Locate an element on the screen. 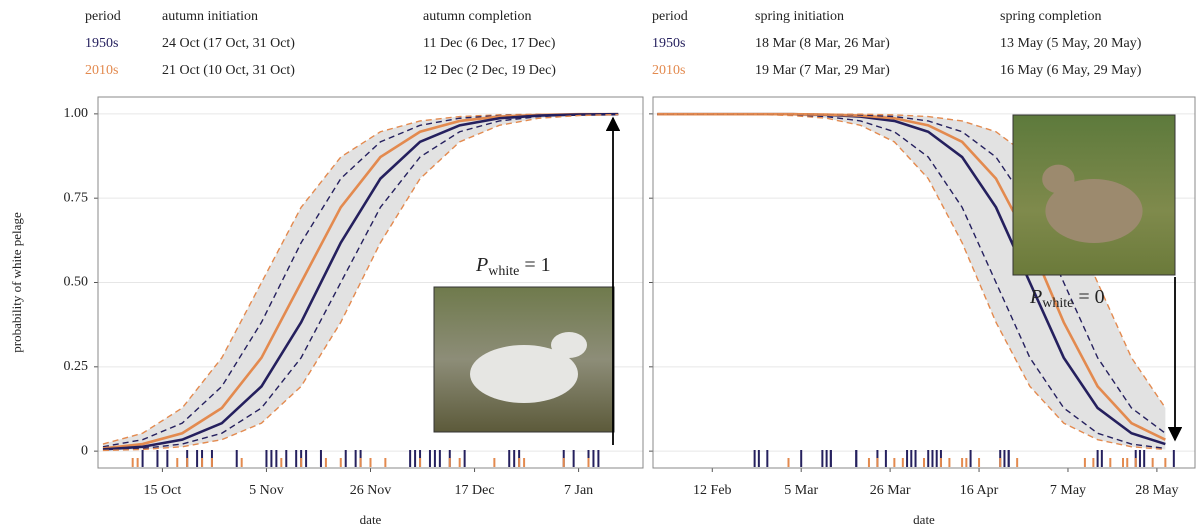 This screenshot has width=1203, height=531. annotation-text: = 0 is located at coordinates (1091, 297).